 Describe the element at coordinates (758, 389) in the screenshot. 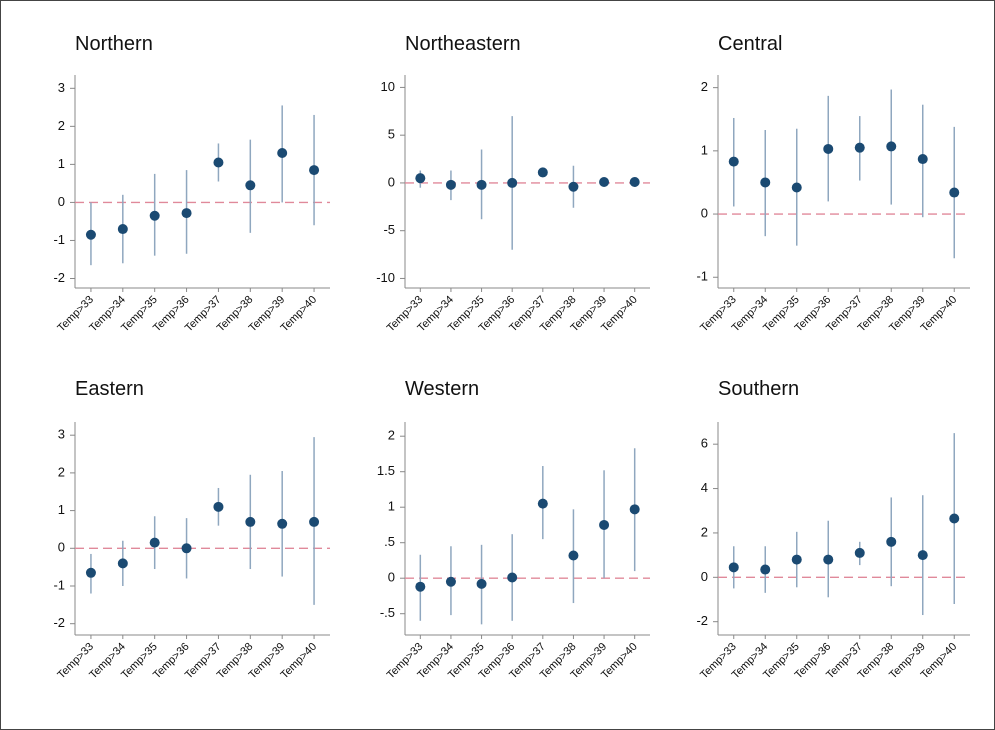

I see `panel-title: Southern` at that location.